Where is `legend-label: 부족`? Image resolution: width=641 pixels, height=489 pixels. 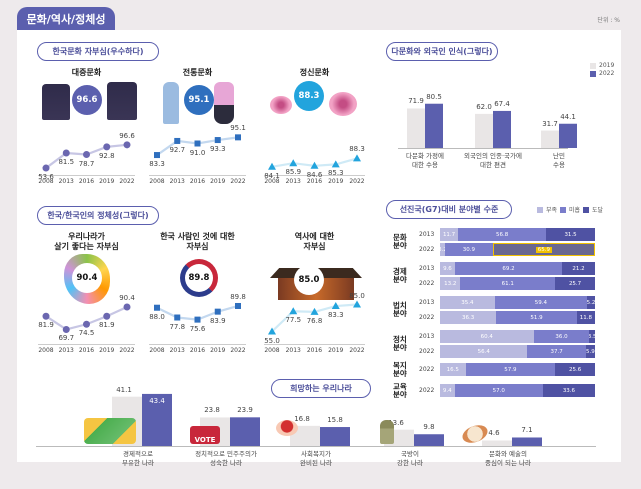
legend-label: 부족 is located at coordinates (552, 210).